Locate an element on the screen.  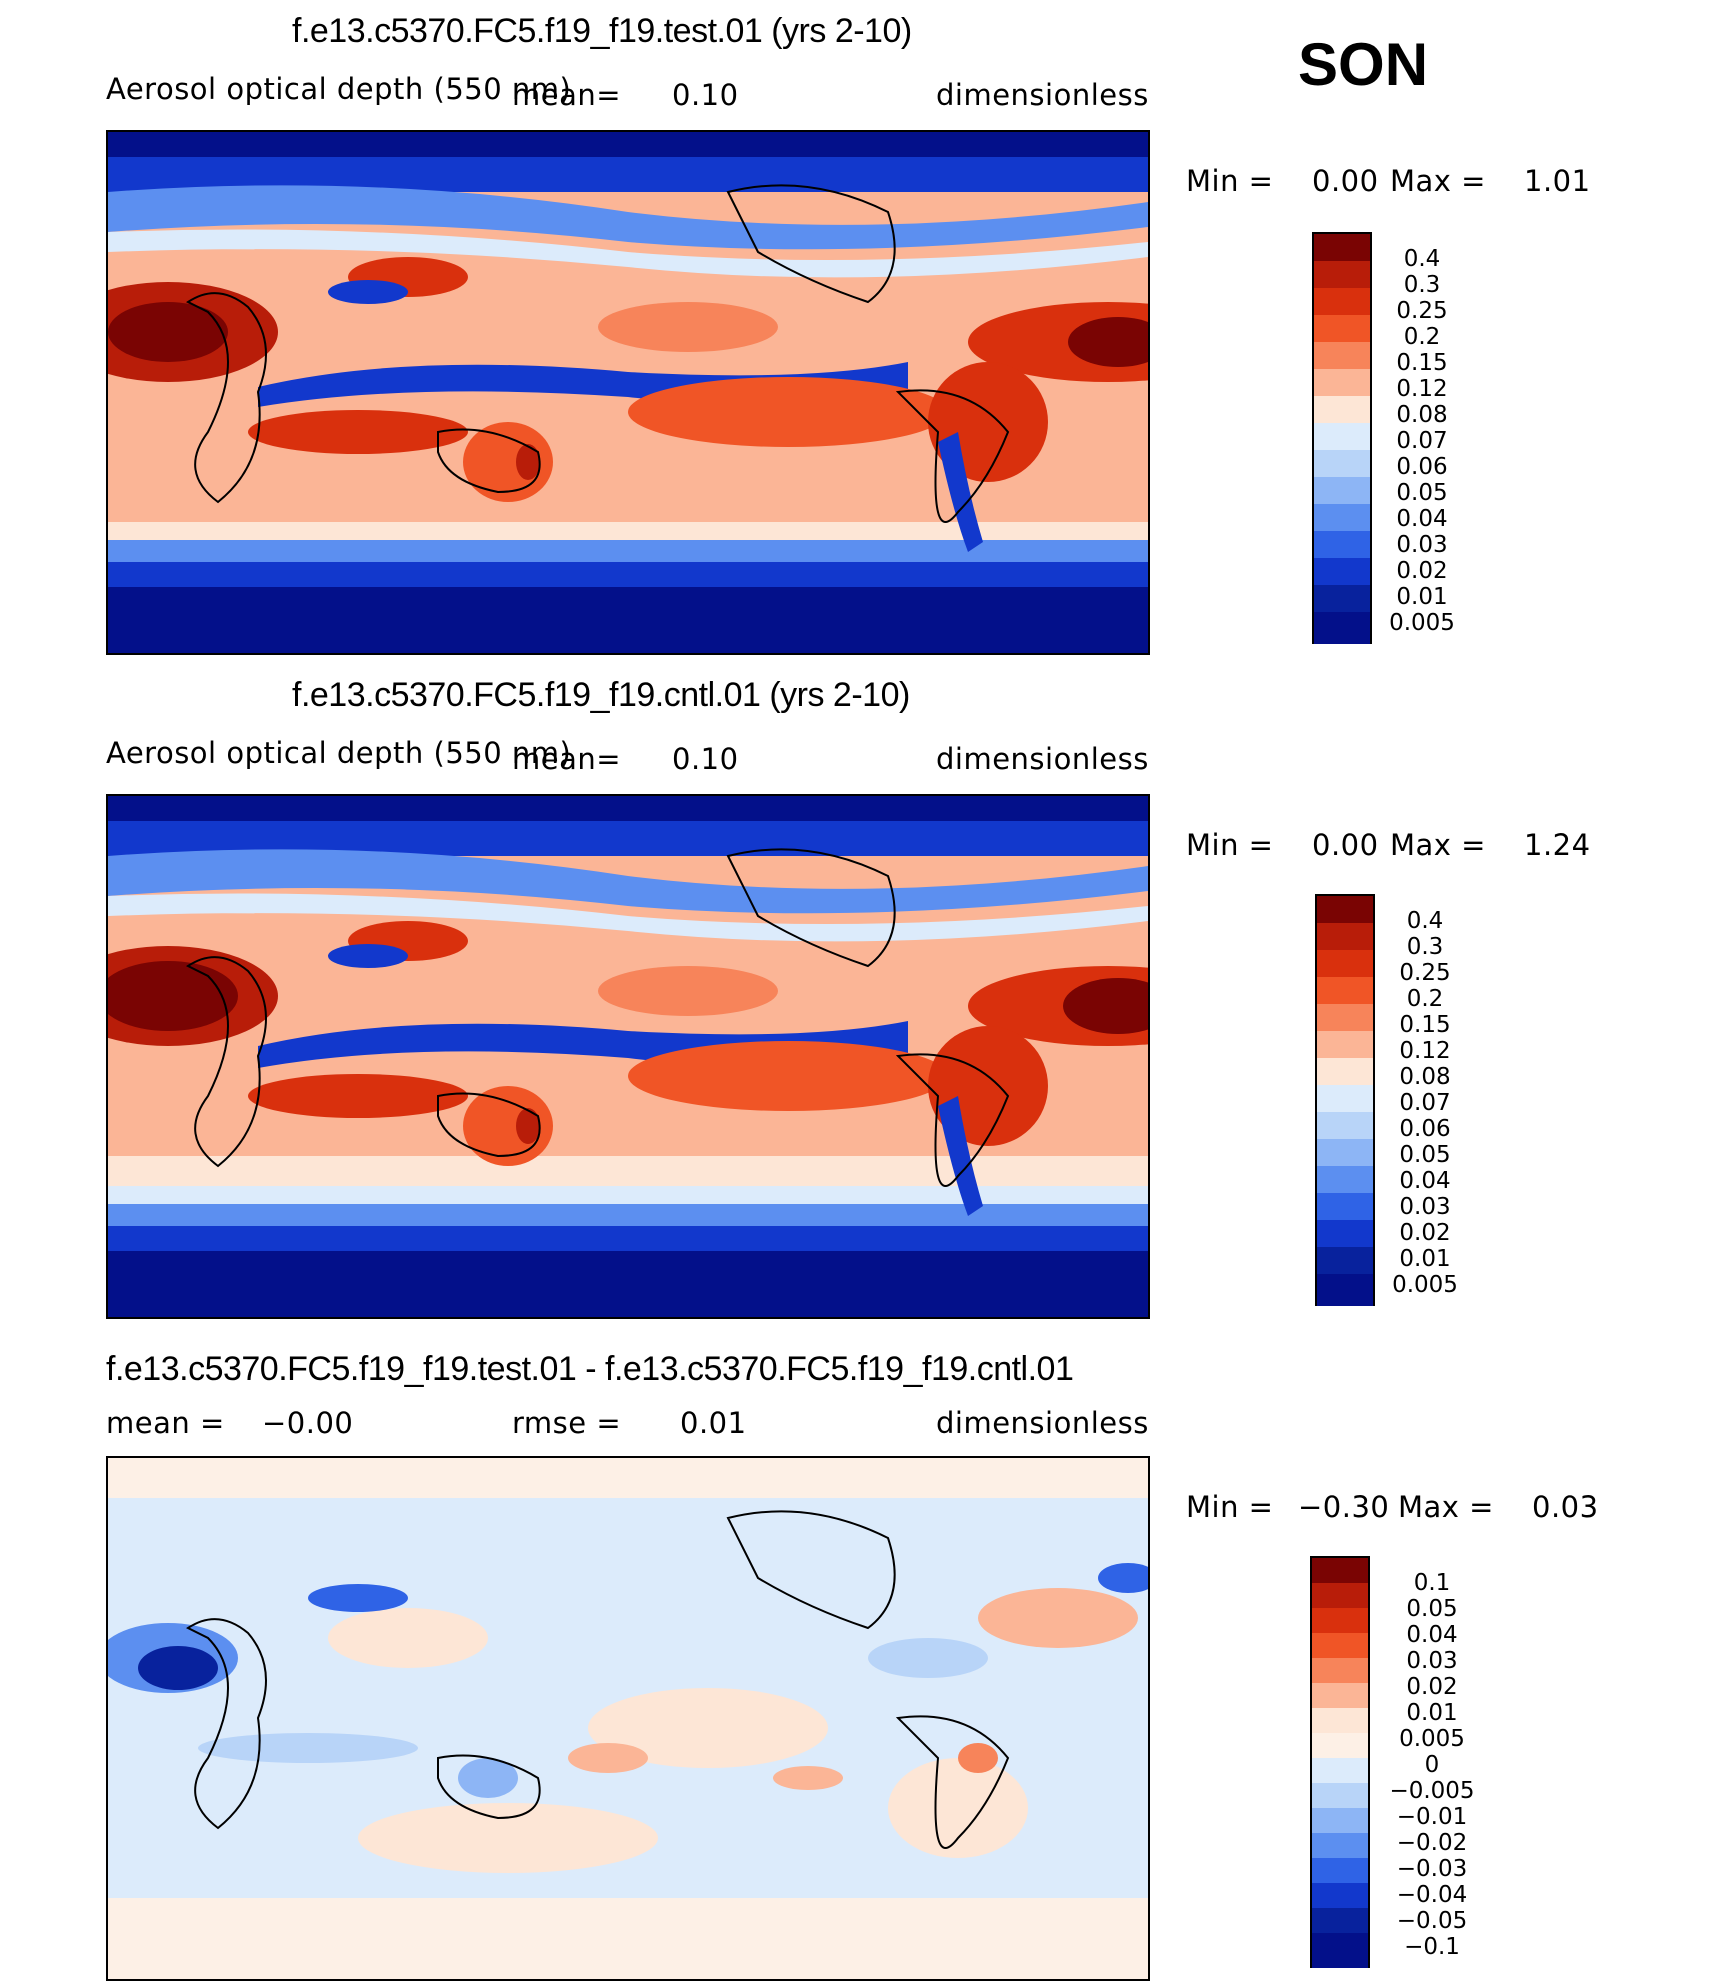
panel3-cbar-label-14: −0.1 is located at coordinates (1432, 1947).